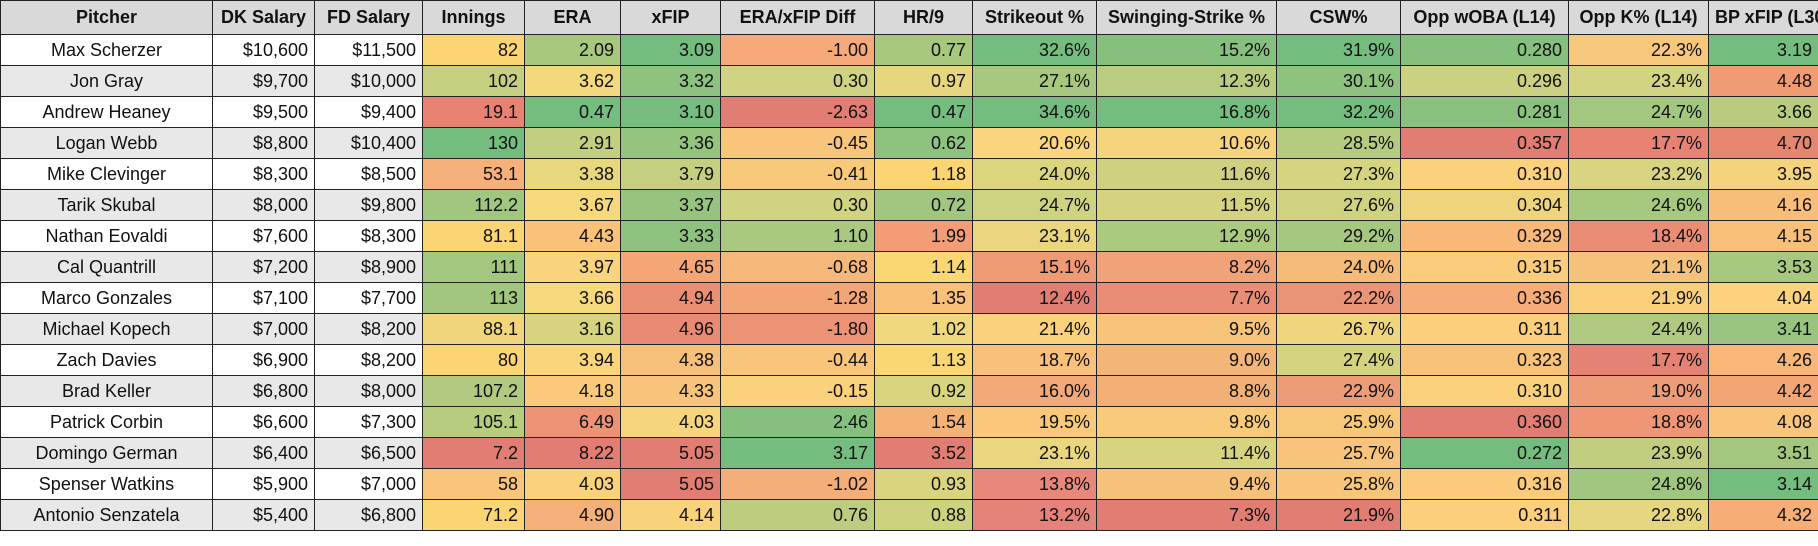 The image size is (1818, 546). Describe the element at coordinates (1484, 360) in the screenshot. I see `opp-woba-cell: 0.323` at that location.